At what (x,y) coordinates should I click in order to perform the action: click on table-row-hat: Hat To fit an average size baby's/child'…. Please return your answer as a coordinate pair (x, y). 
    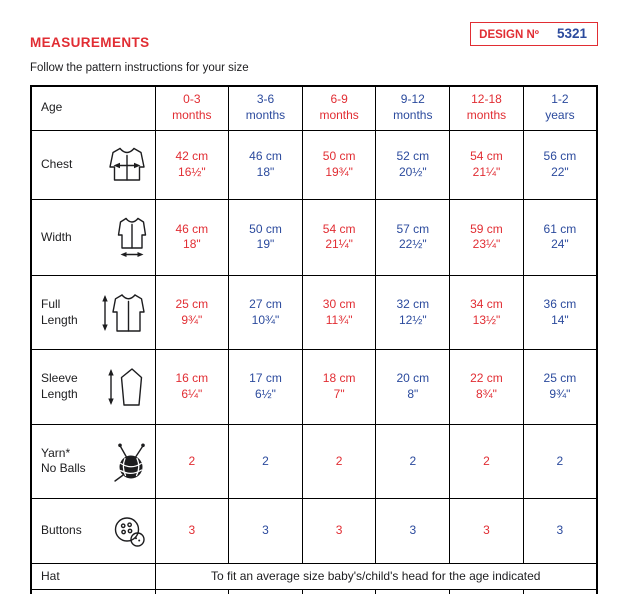
    Looking at the image, I should click on (314, 577).